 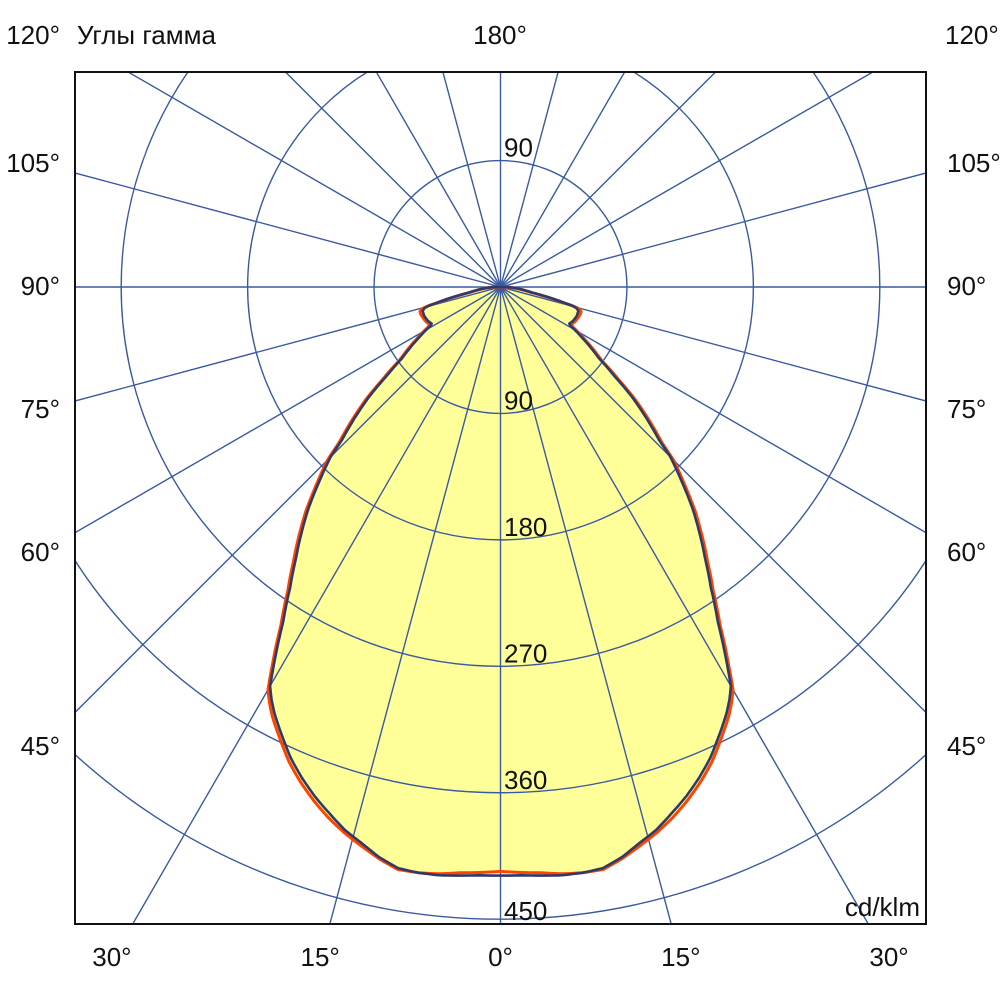 What do you see at coordinates (40, 286) in the screenshot?
I see `gamma-axis-label-left-90: 90°` at bounding box center [40, 286].